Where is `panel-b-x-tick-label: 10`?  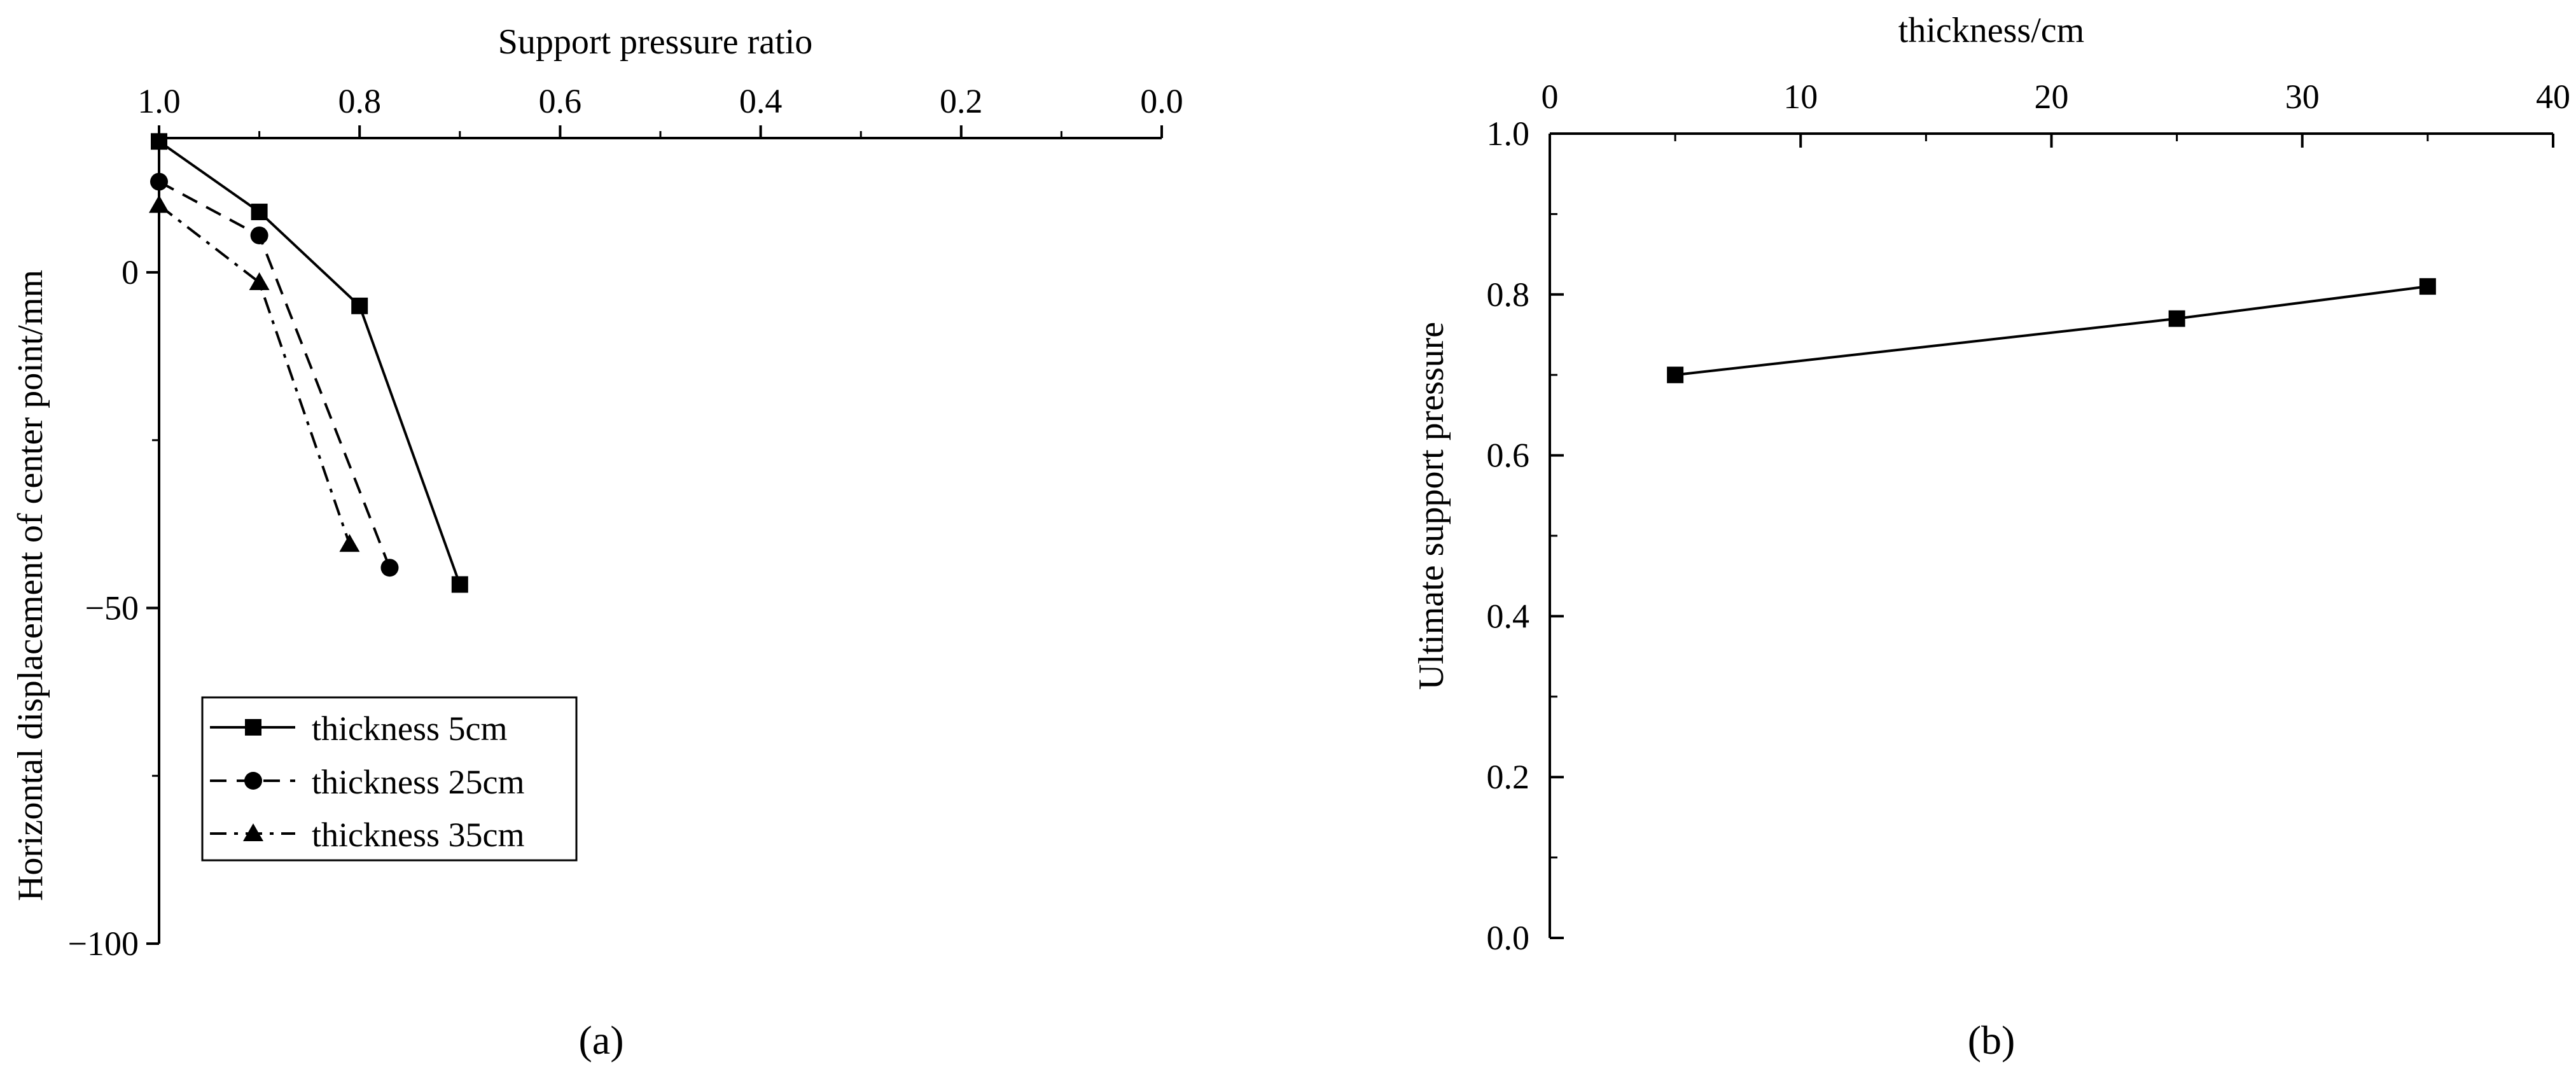 panel-b-x-tick-label: 10 is located at coordinates (1801, 97).